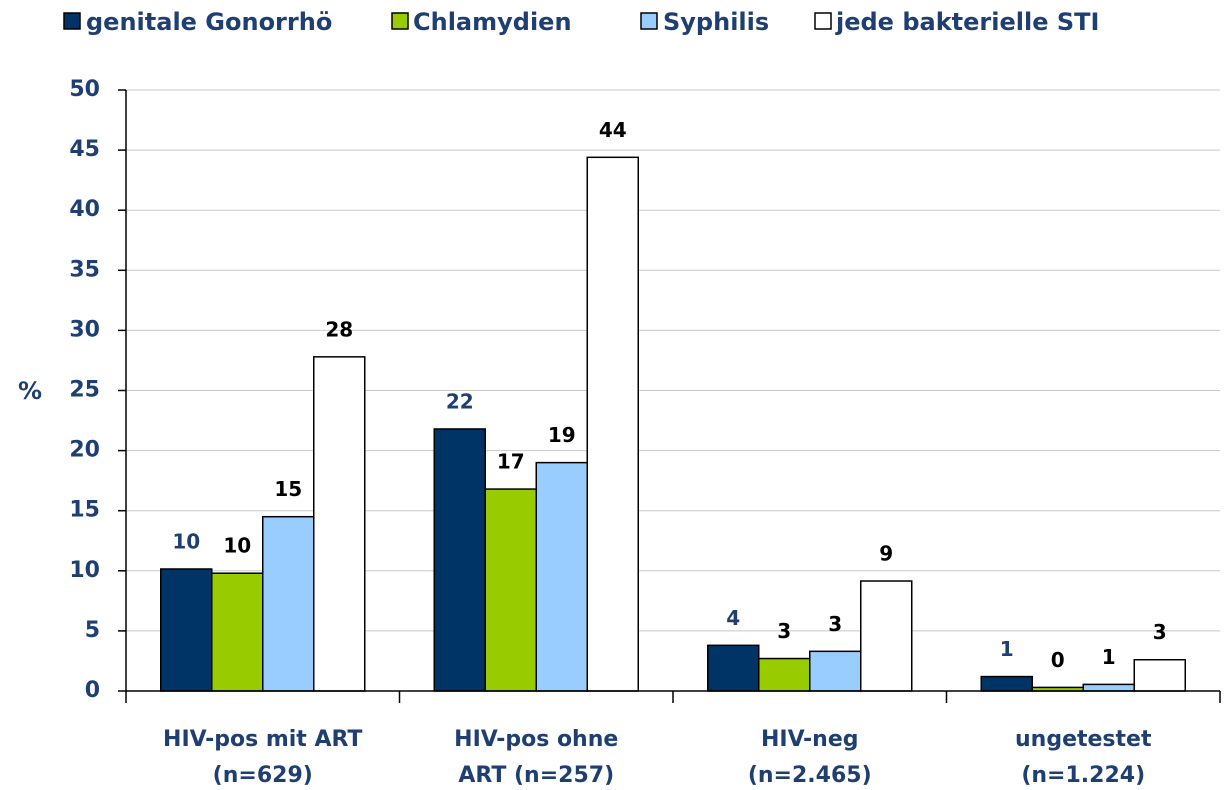 The width and height of the screenshot is (1228, 790). I want to click on y-tick-label: 50, so click(84, 89).